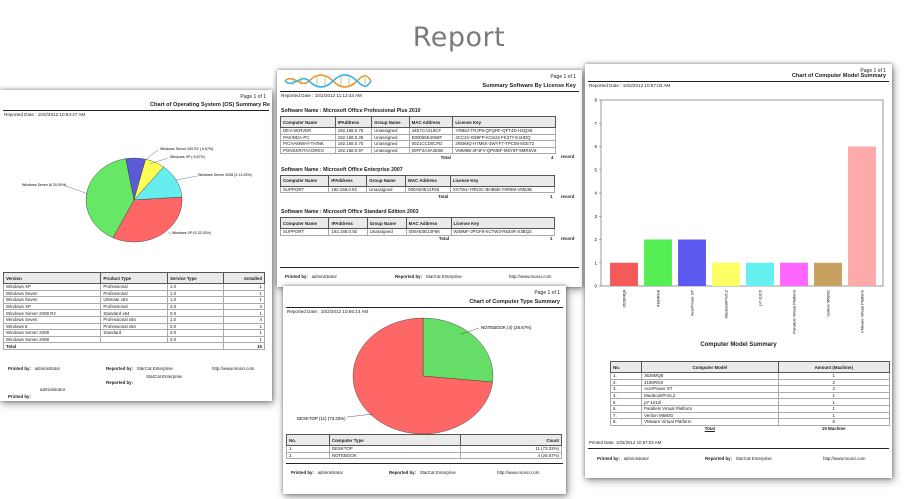  Describe the element at coordinates (626, 415) in the screenshot. I see `table-cell: 7.` at that location.